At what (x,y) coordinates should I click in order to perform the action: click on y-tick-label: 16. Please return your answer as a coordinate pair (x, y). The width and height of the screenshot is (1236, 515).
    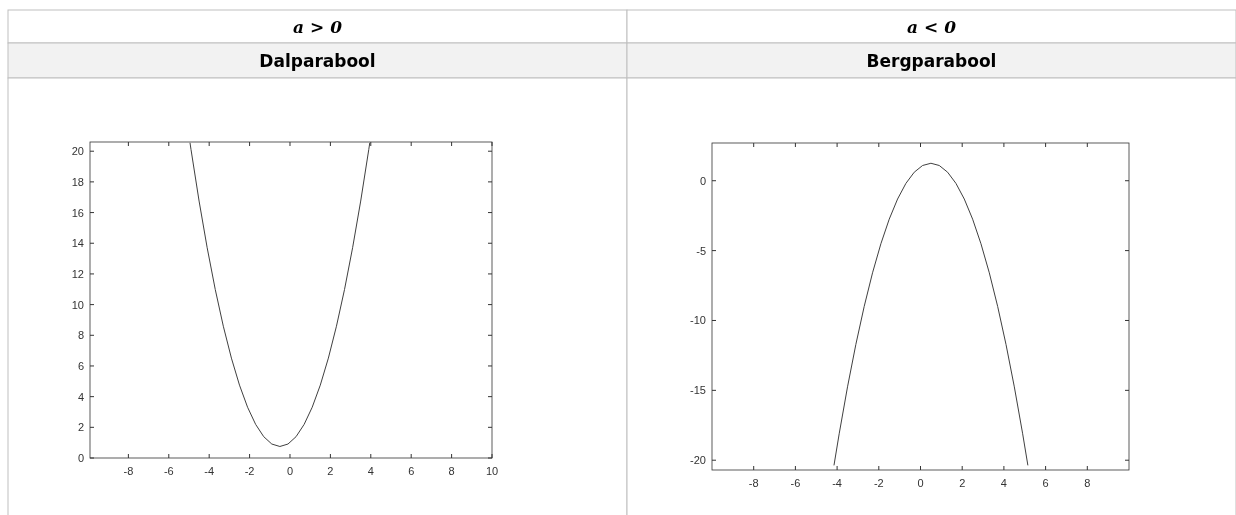
    Looking at the image, I should click on (77, 212).